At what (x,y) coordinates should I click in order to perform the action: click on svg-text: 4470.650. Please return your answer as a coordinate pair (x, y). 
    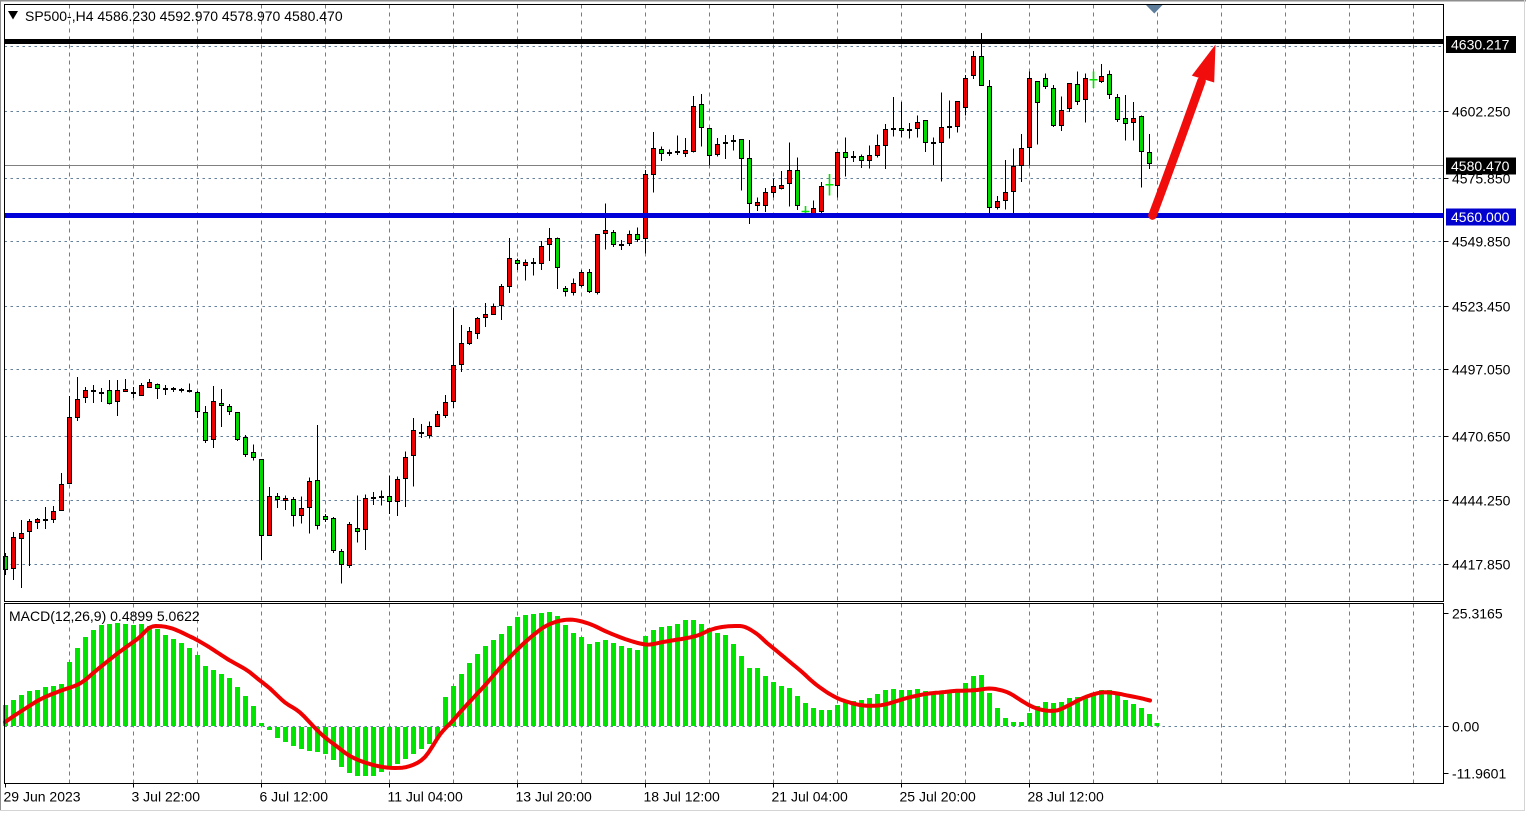
    Looking at the image, I should click on (1481, 437).